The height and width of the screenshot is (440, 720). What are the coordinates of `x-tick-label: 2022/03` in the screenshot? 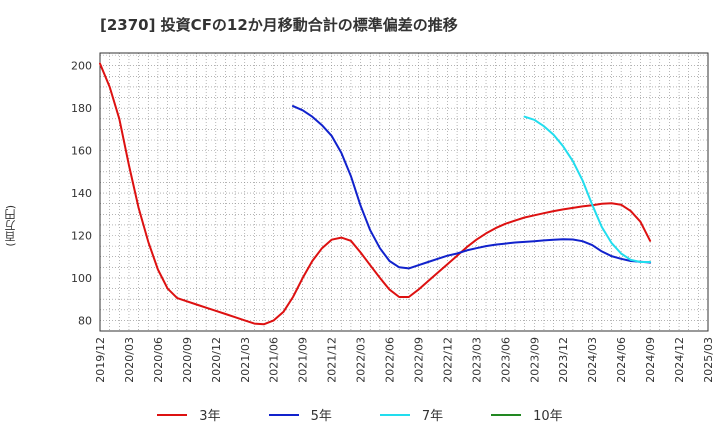 It's located at (361, 360).